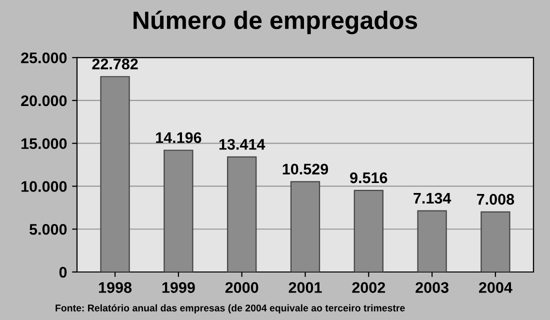 This screenshot has height=320, width=550. Describe the element at coordinates (495, 199) in the screenshot. I see `data-label: 7.008` at that location.